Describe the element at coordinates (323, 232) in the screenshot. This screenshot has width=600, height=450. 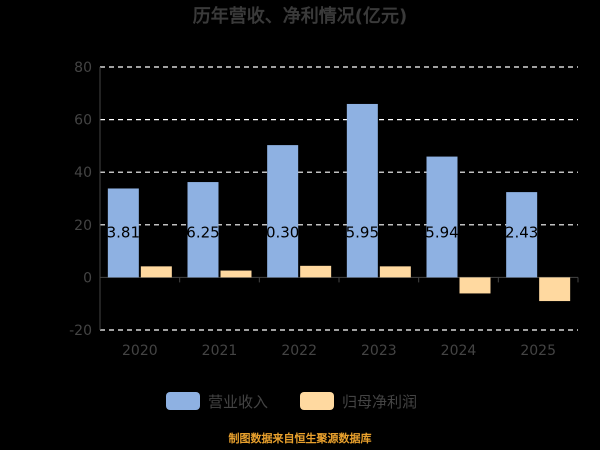
I see `bar-labels: 3.81 6.25 0.30 5.95 5.94 2.43` at that location.